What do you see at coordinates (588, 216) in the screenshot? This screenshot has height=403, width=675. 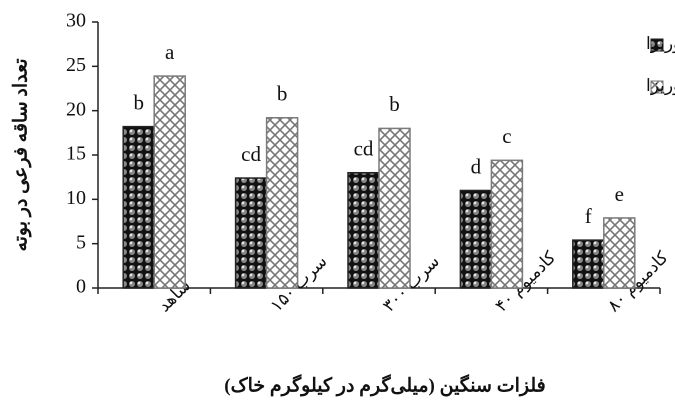 I see `significance-letter: f` at bounding box center [588, 216].